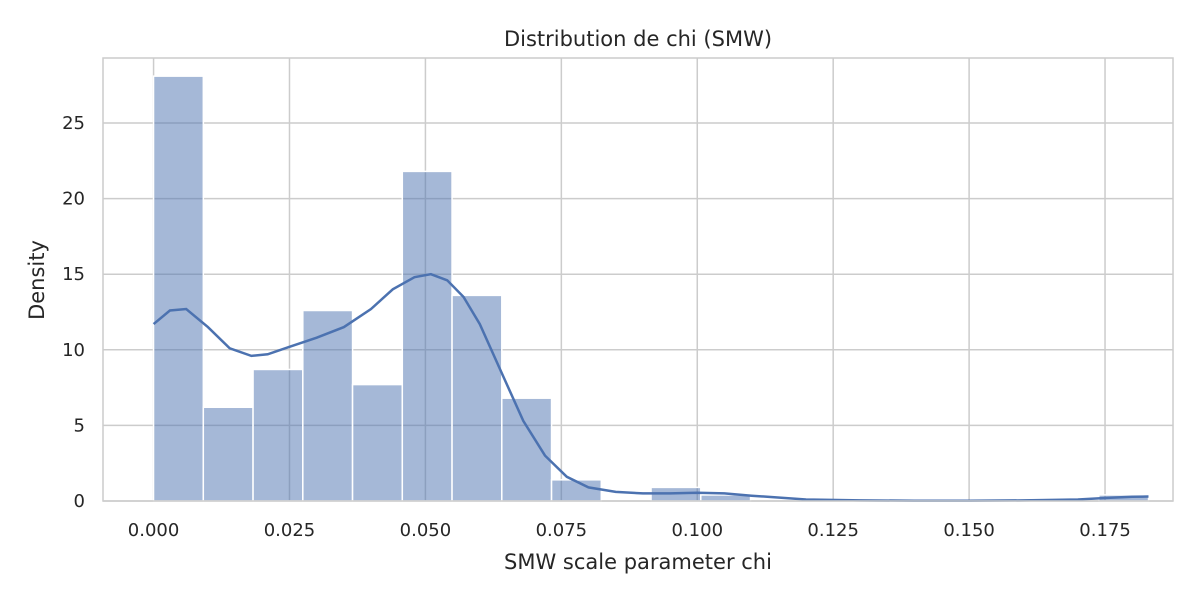  I want to click on x-tick-label: 0.050, so click(426, 530).